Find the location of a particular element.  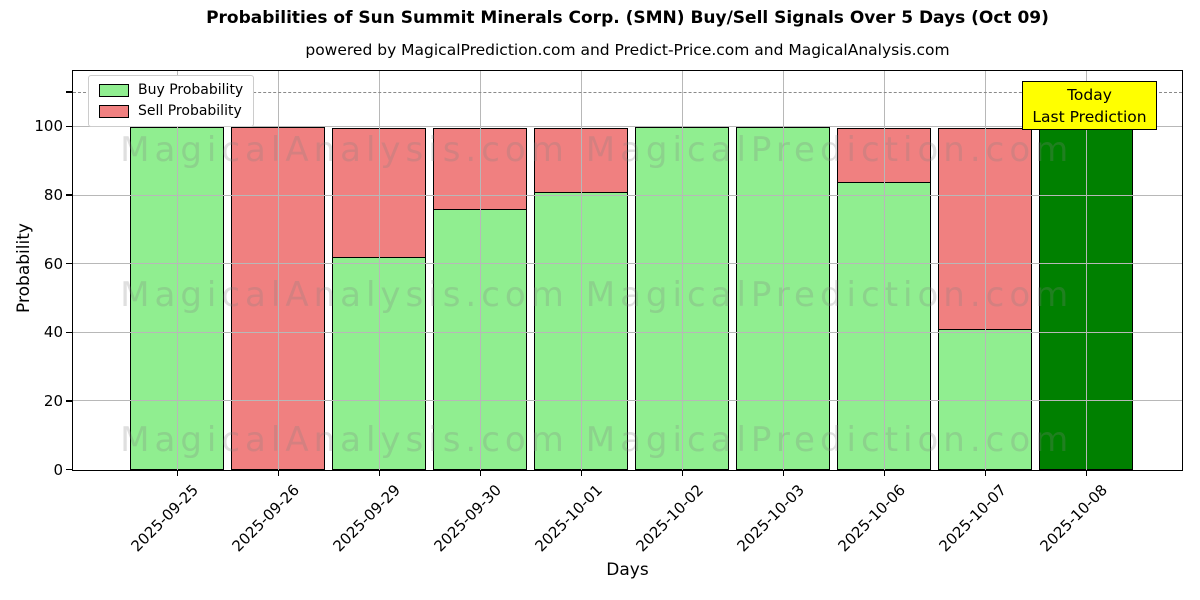

legend-label-sell: Sell Probability is located at coordinates (190, 111).